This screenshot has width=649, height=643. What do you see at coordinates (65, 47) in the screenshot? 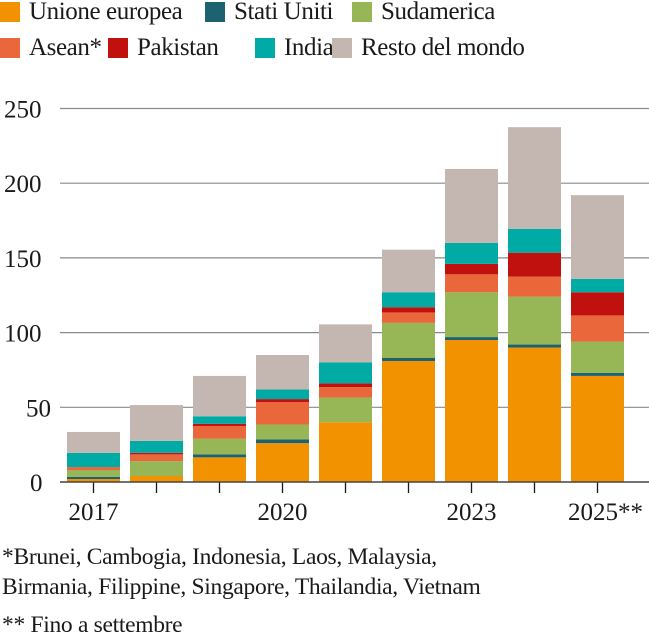
I see `legend-label: Asean*` at bounding box center [65, 47].